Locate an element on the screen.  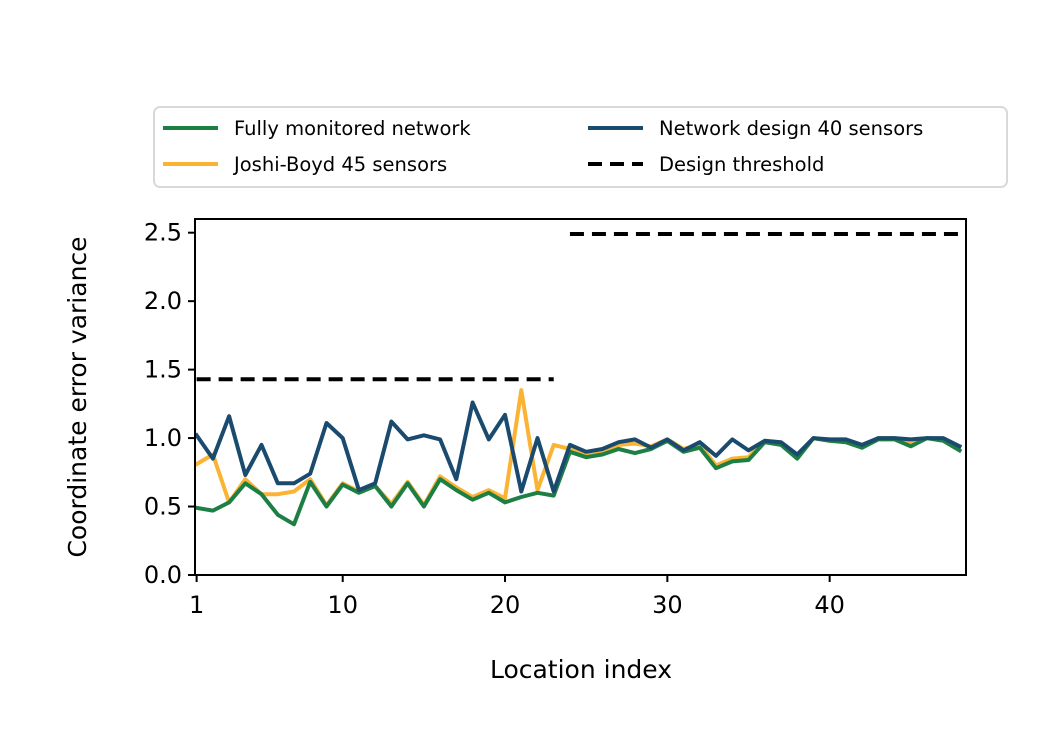
y-axis: 0.0 0.5 1.0 1.5 2.0 2.5 is located at coordinates (169, 404).